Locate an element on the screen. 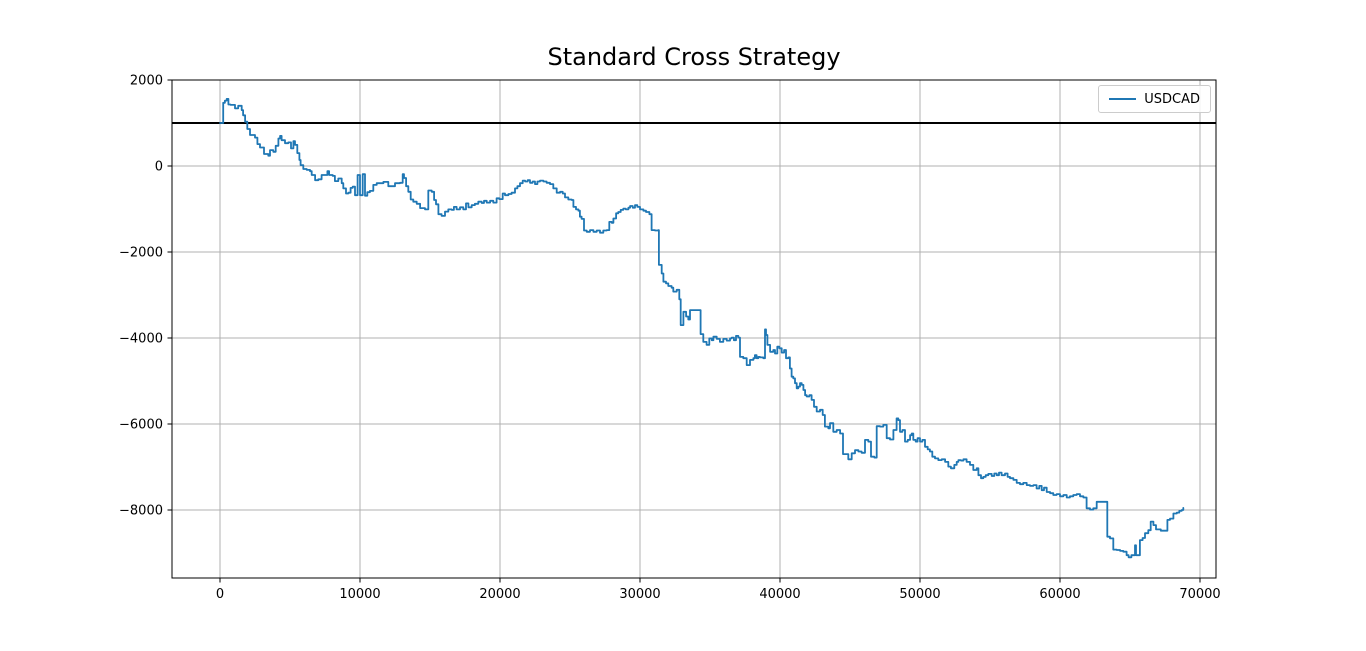  svg-text: 70000 is located at coordinates (1199, 594).